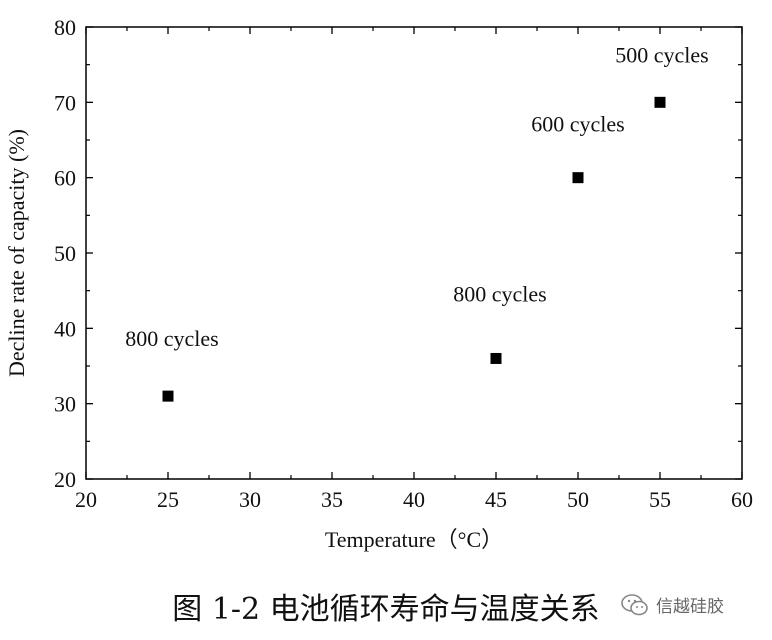 The height and width of the screenshot is (640, 772). What do you see at coordinates (16, 253) in the screenshot?
I see `y-axis-label: Decline rate of capacity (%)` at bounding box center [16, 253].